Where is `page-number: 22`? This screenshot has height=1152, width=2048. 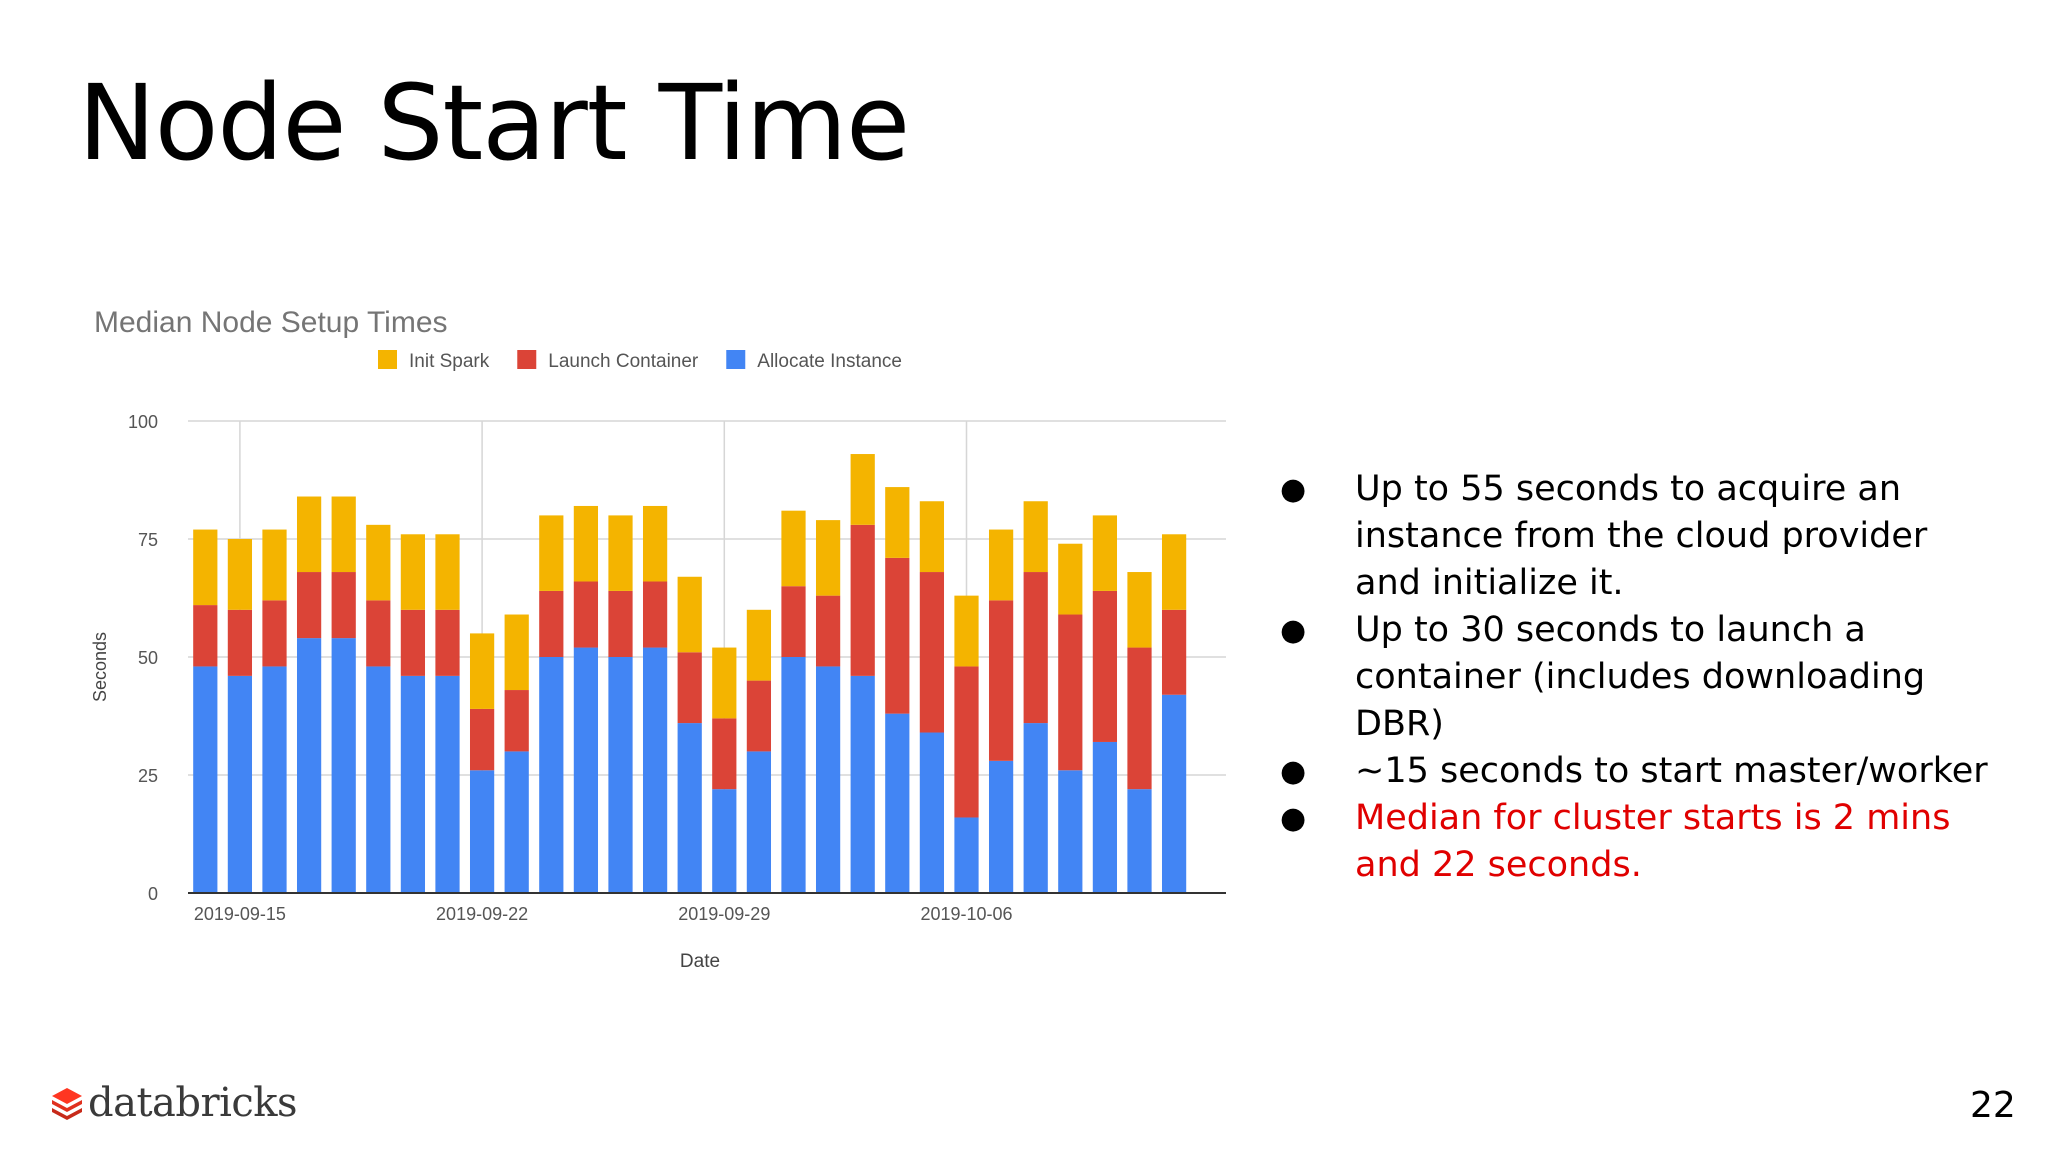
page-number: 22 is located at coordinates (1993, 1105).